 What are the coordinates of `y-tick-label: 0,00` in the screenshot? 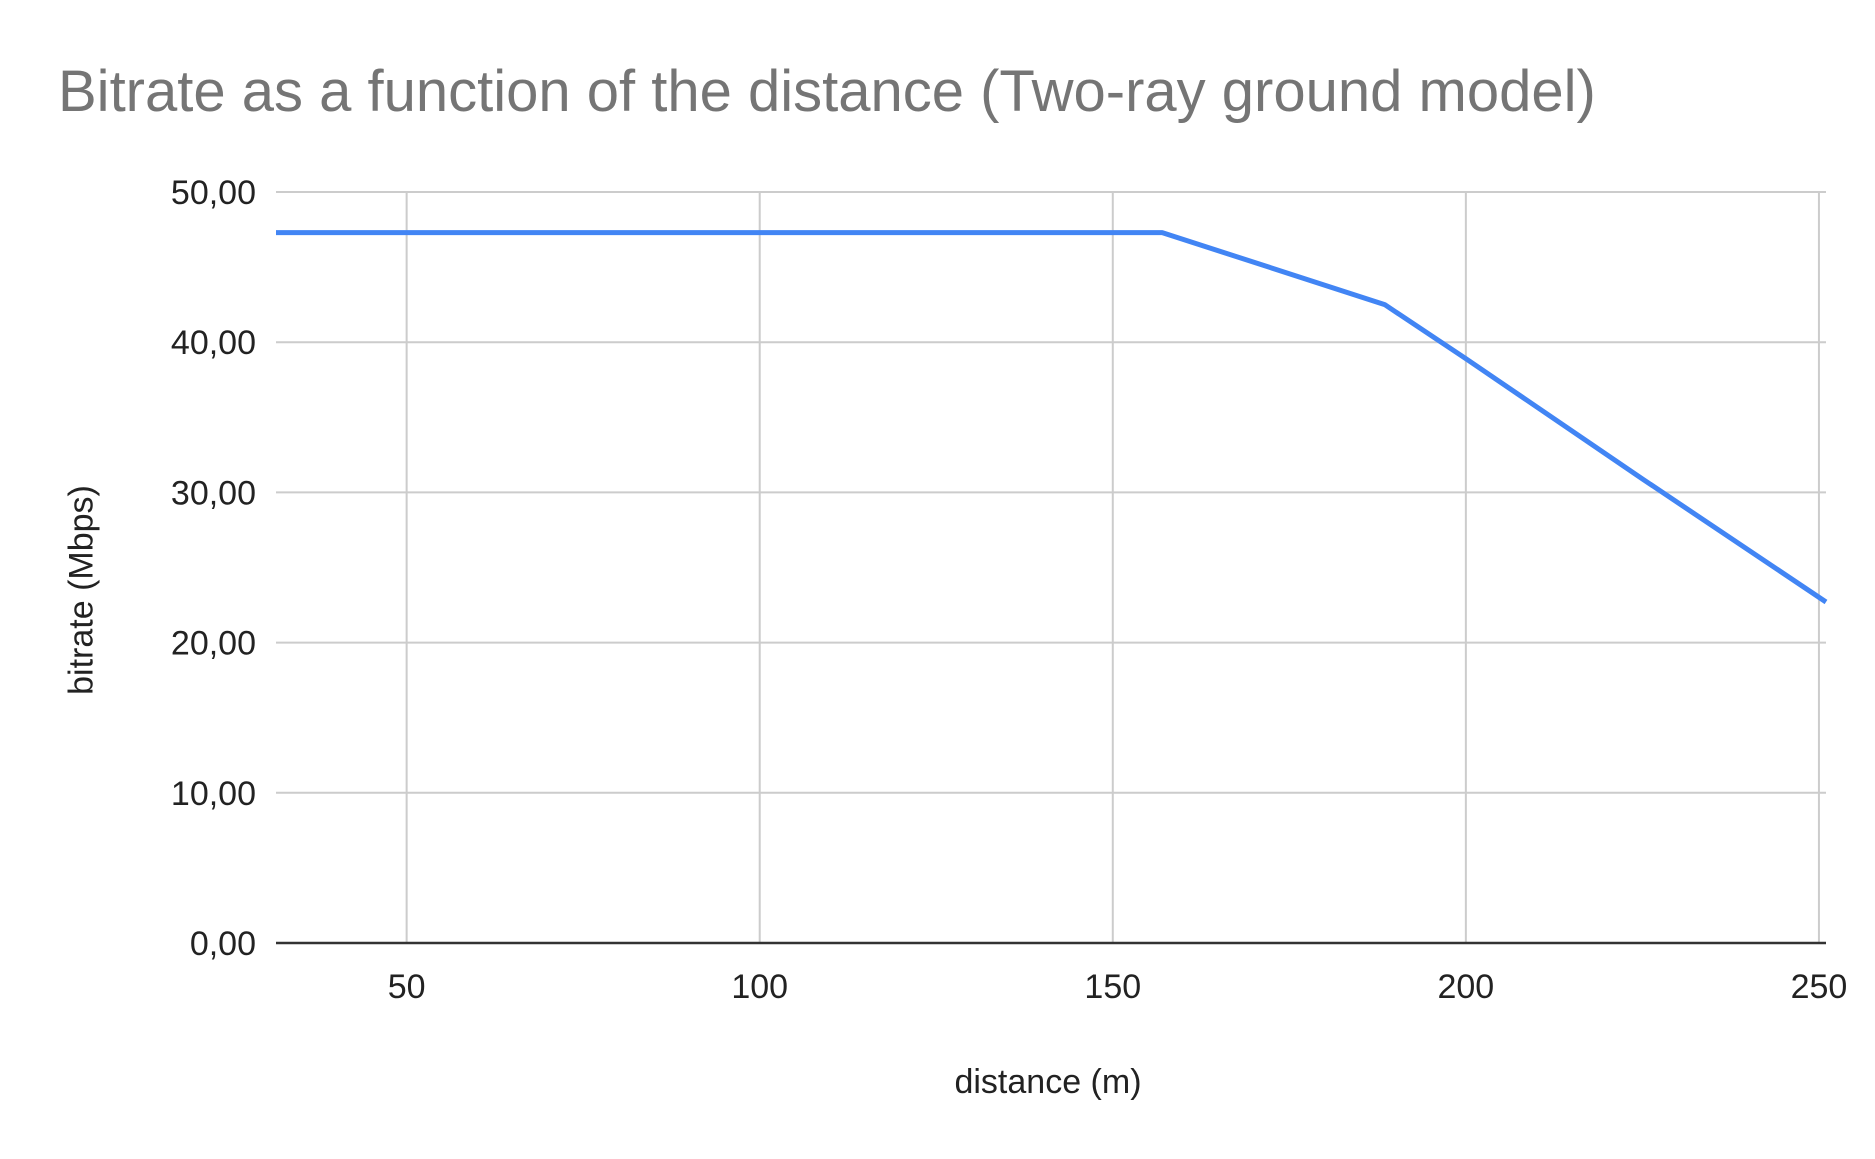 It's located at (223, 944).